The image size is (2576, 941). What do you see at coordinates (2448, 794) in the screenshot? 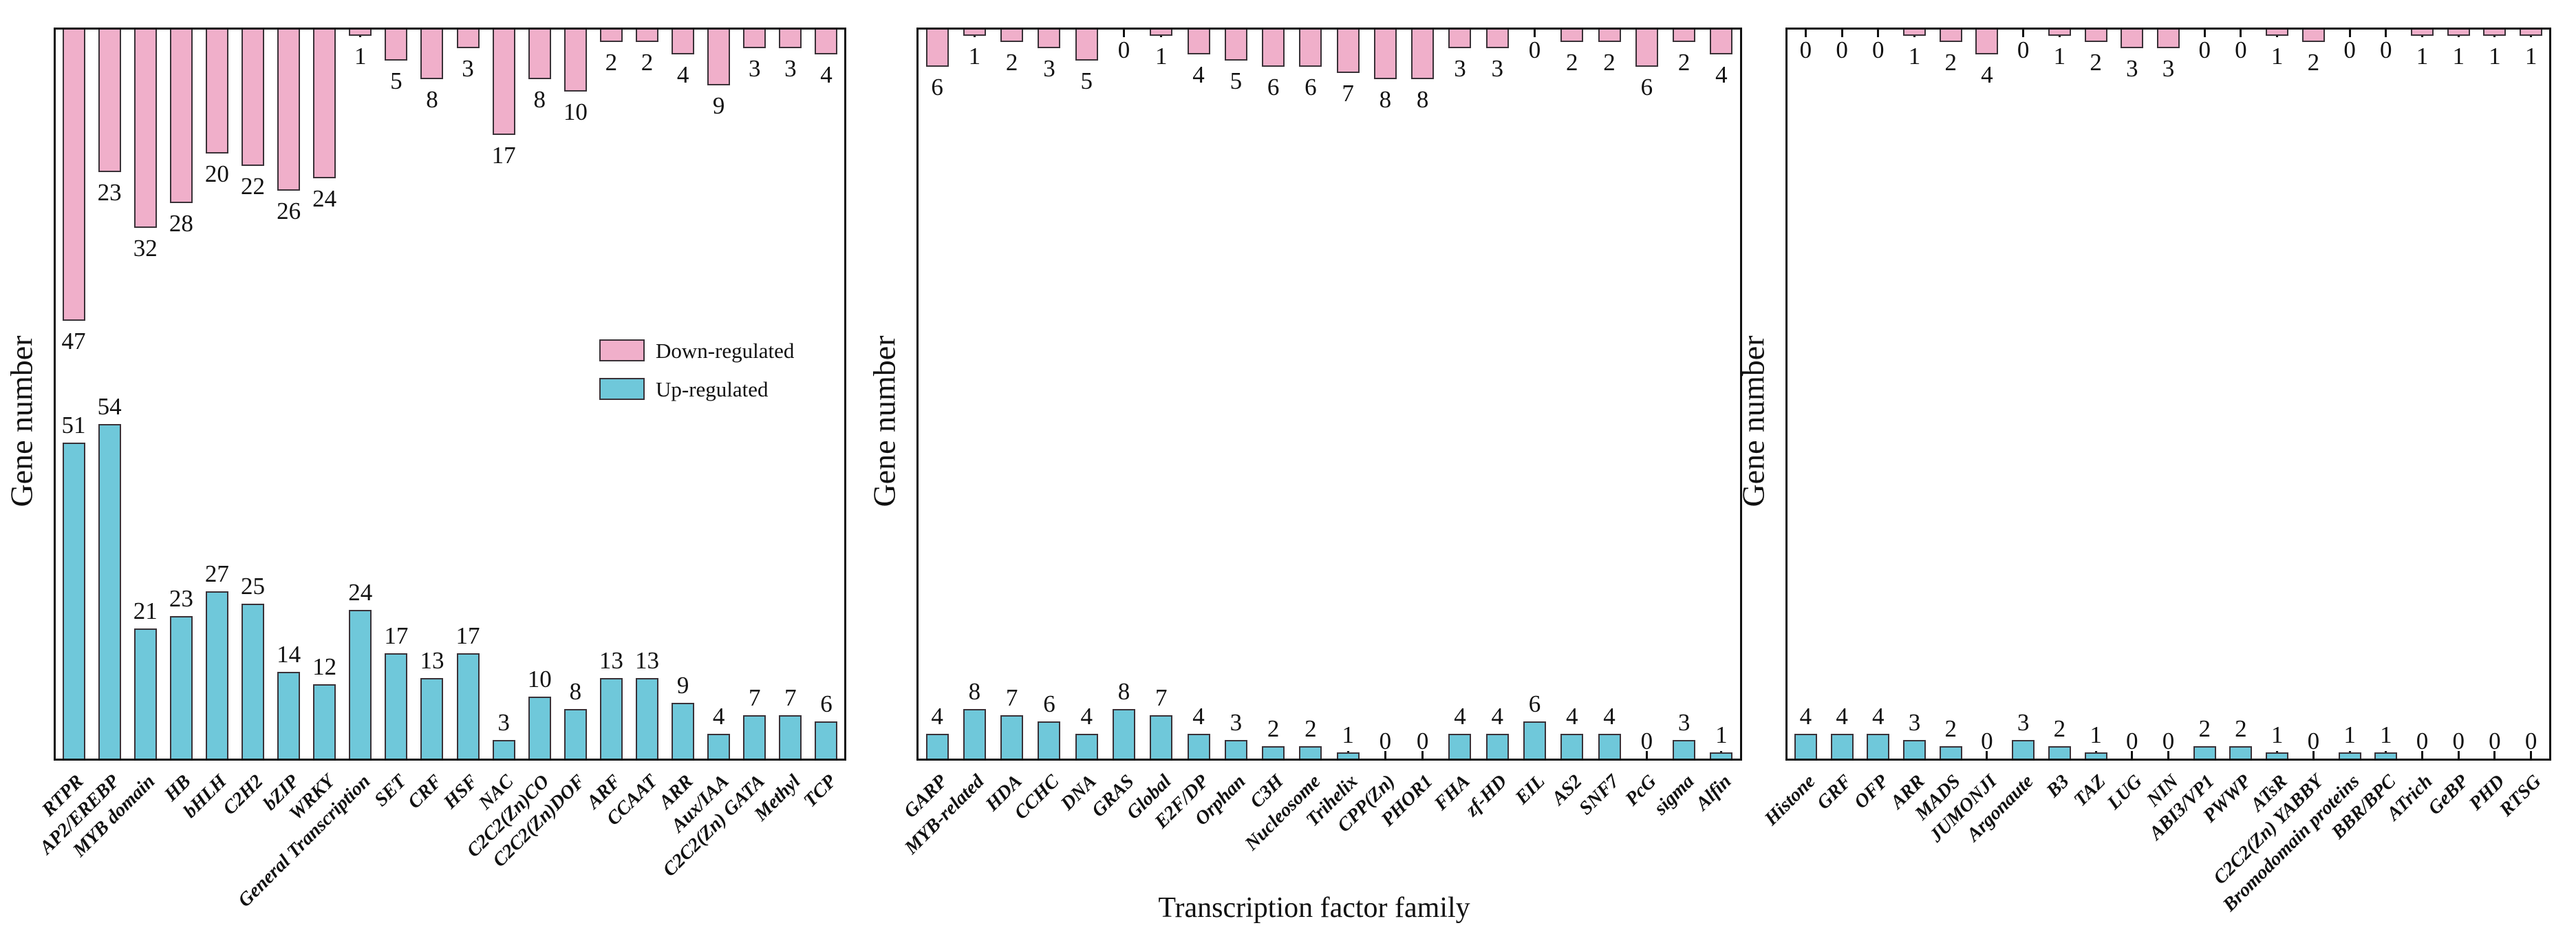
I see `category-label: GeBP` at bounding box center [2448, 794].